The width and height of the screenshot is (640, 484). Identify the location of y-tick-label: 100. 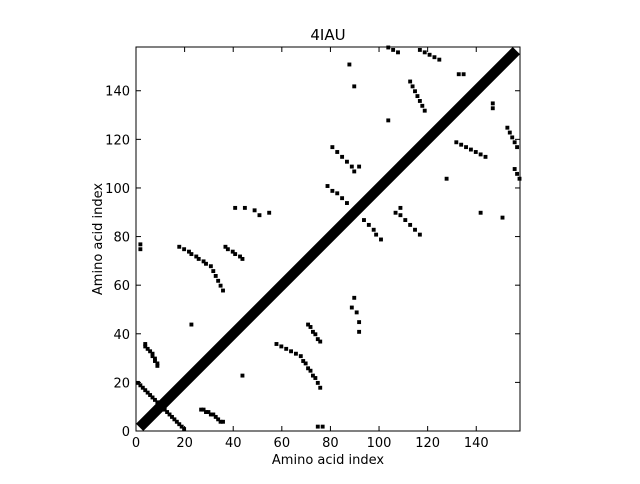
(117, 189).